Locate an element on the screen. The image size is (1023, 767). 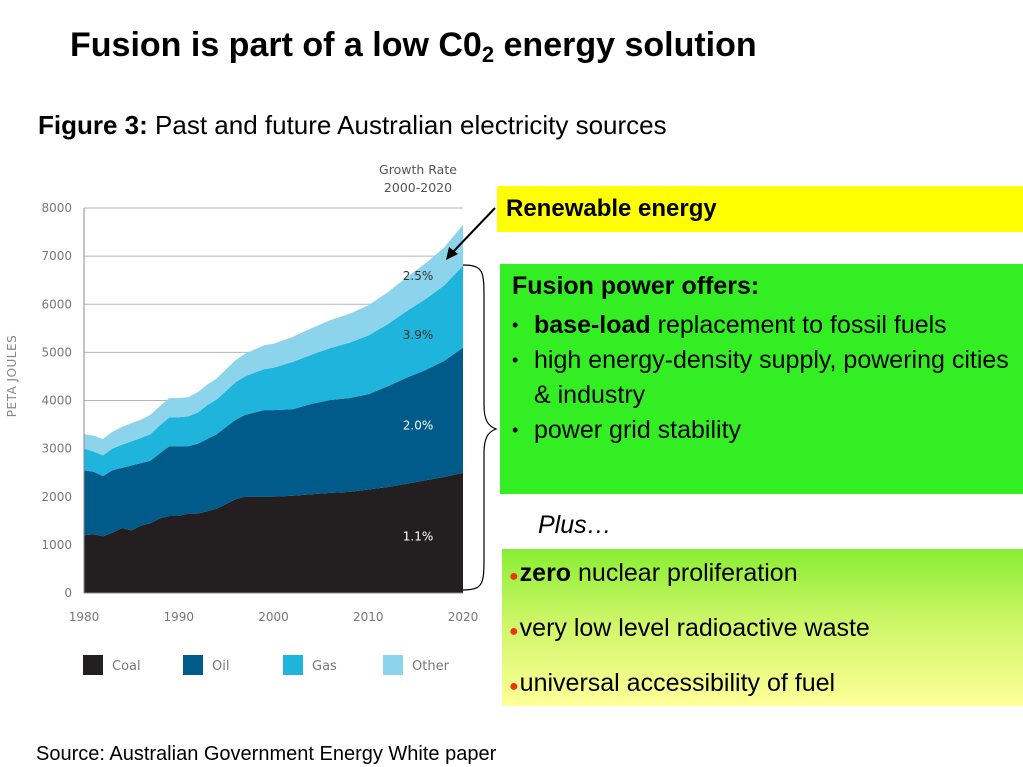
x-tick-label: 1980 is located at coordinates (84, 617).